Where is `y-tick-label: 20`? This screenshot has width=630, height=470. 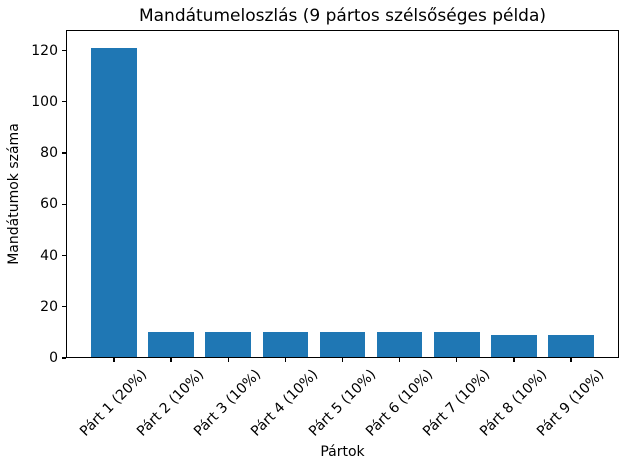
y-tick-label: 20 is located at coordinates (49, 306).